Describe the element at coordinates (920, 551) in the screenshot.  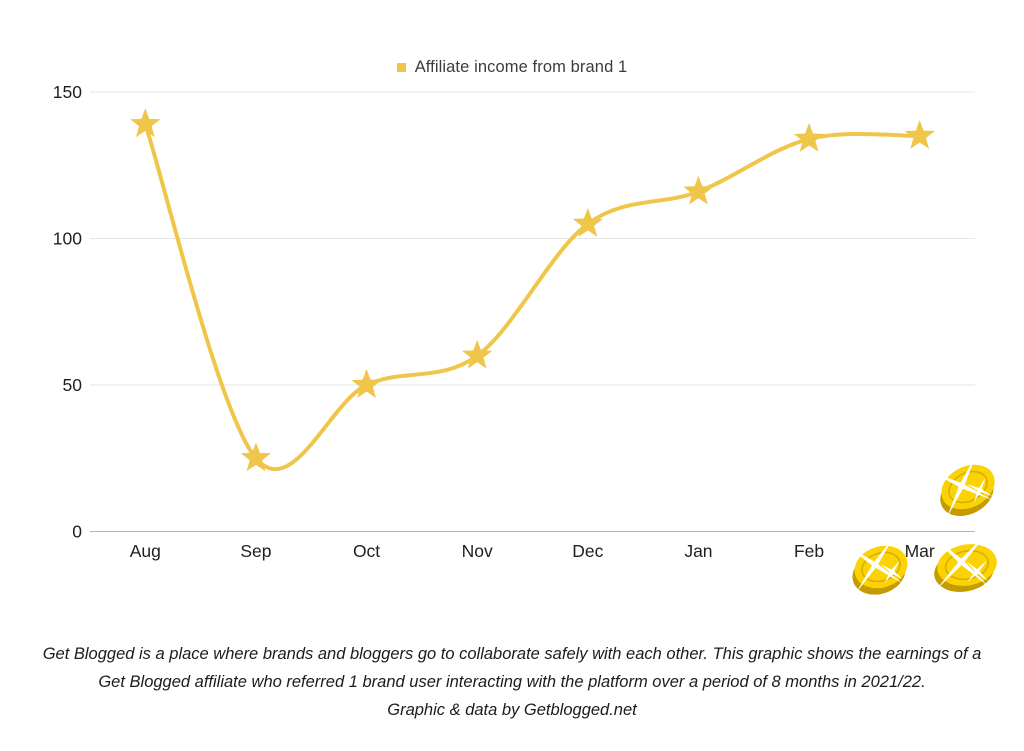
I see `x-tick-label-Mar: Mar` at that location.